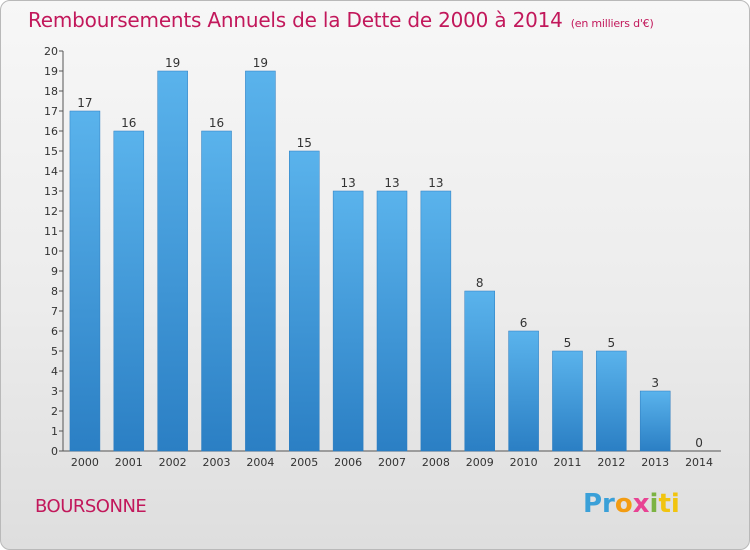 The image size is (750, 550). What do you see at coordinates (129, 291) in the screenshot?
I see `bar-2001` at bounding box center [129, 291].